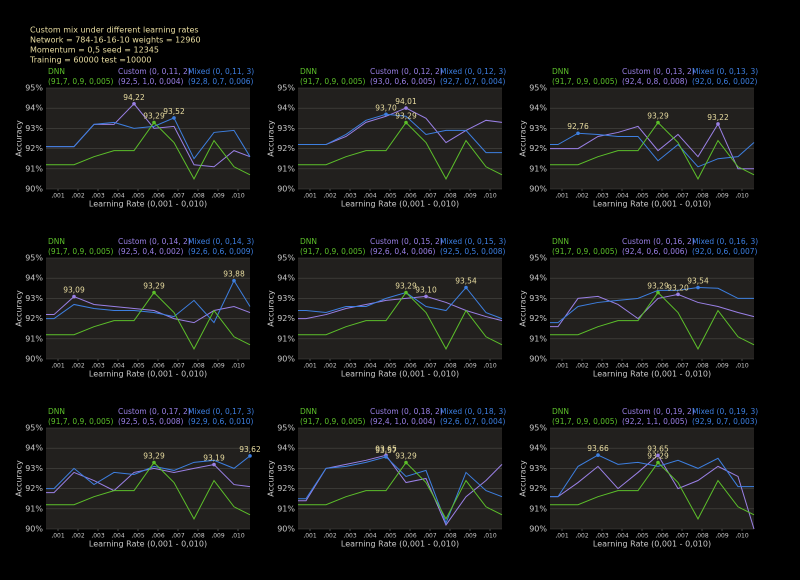 This screenshot has width=800, height=580. What do you see at coordinates (473, 251) in the screenshot?
I see `legend-params: (92,5, 0,5, 0,008)` at bounding box center [473, 251].